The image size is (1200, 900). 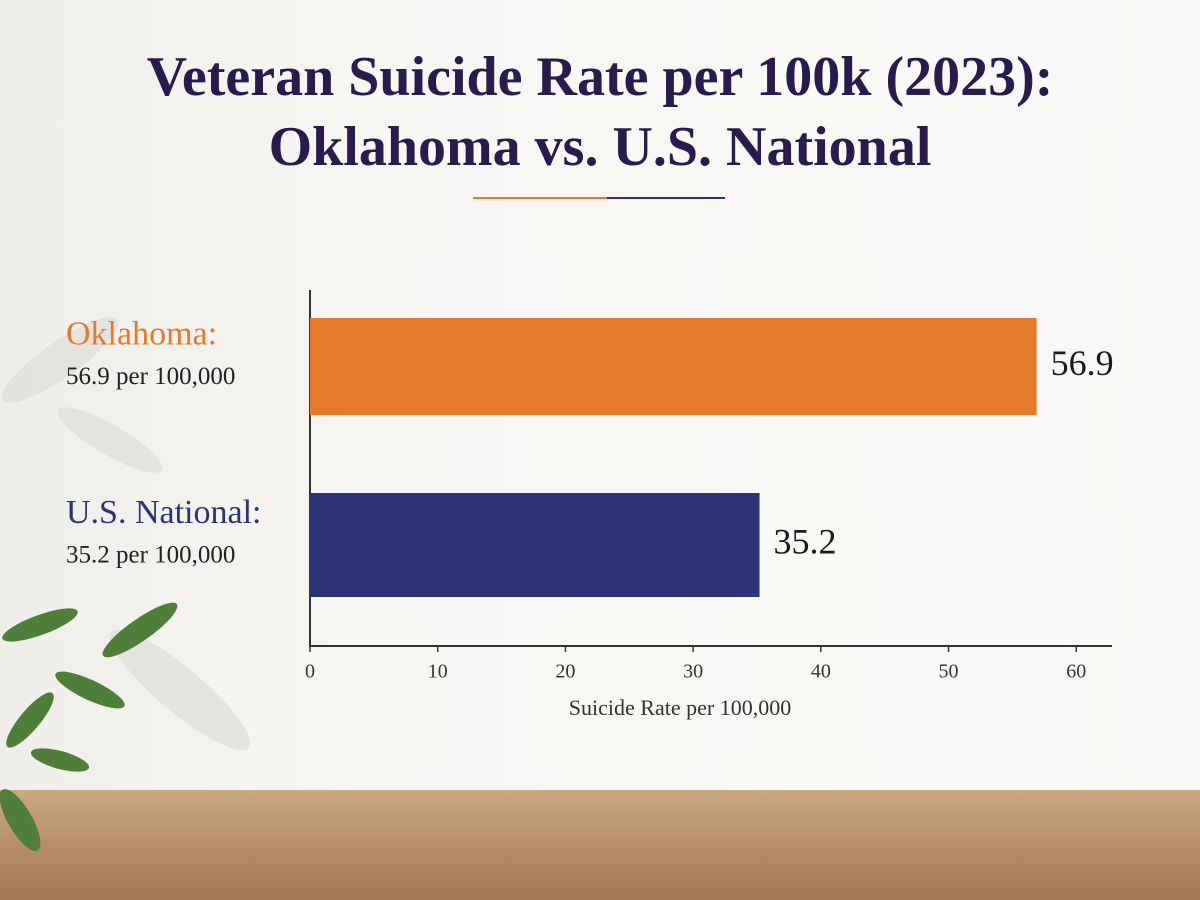 What do you see at coordinates (1082, 363) in the screenshot?
I see `value-label: 56.9` at bounding box center [1082, 363].